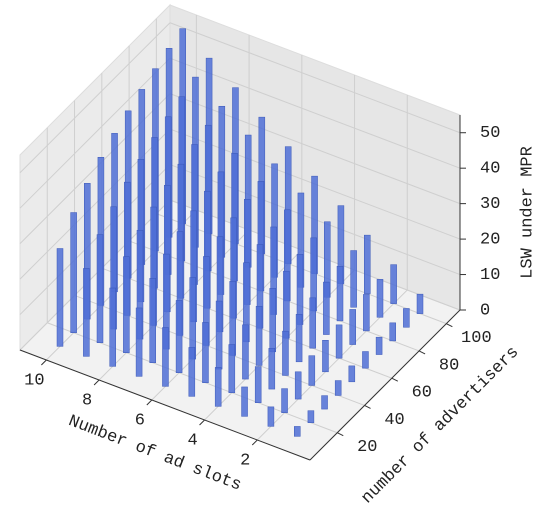 The image size is (550, 517). Describe the element at coordinates (192, 440) in the screenshot. I see `x-tick-label: 4` at that location.